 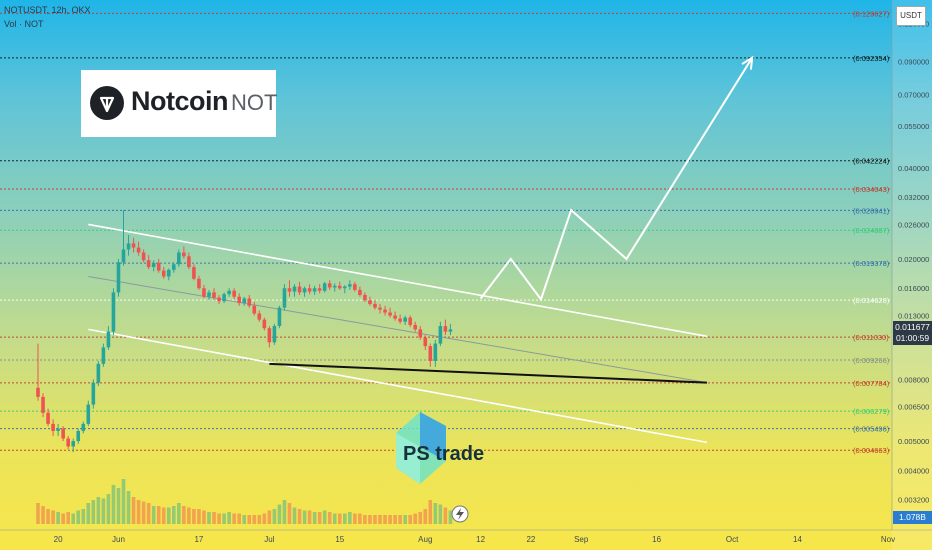 I want to click on current-price-value: 0.011677, so click(x=912, y=327).